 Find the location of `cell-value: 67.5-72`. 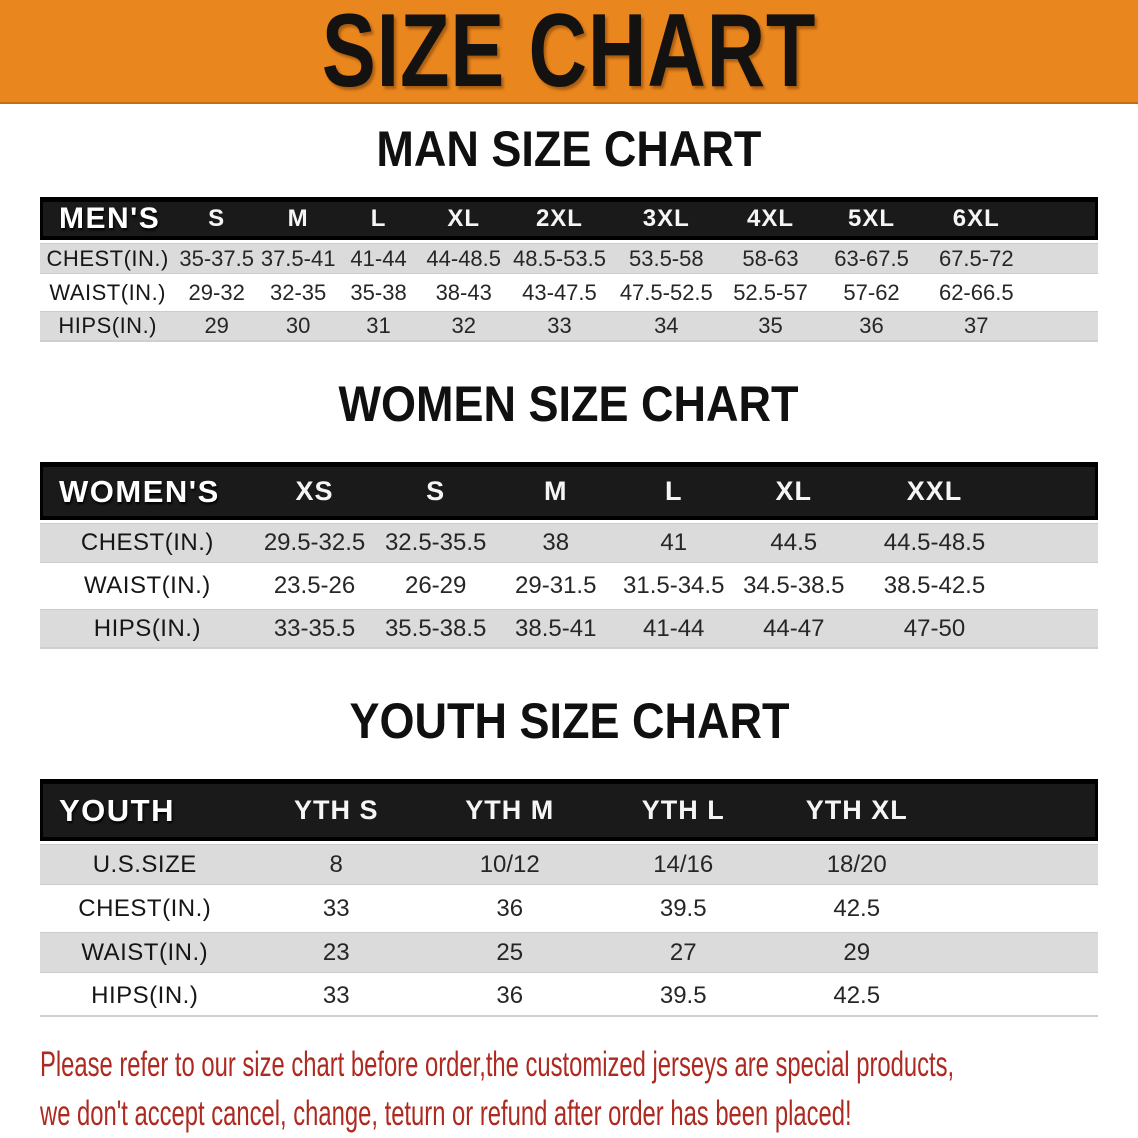

cell-value: 67.5-72 is located at coordinates (976, 258).